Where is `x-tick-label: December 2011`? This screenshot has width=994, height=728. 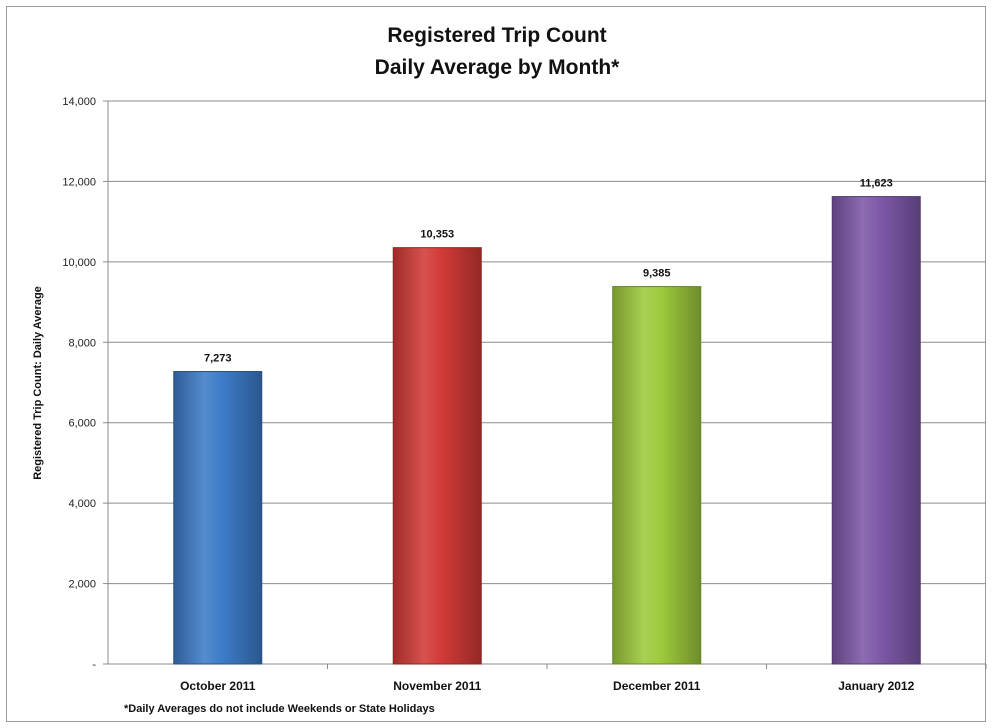 x-tick-label: December 2011 is located at coordinates (657, 686).